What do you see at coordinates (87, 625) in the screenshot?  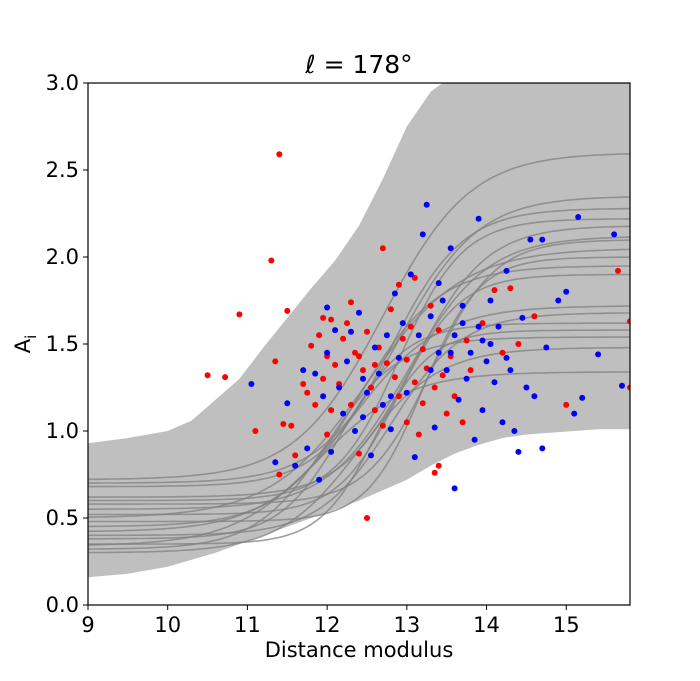 I see `x-tick-label: 9` at bounding box center [87, 625].